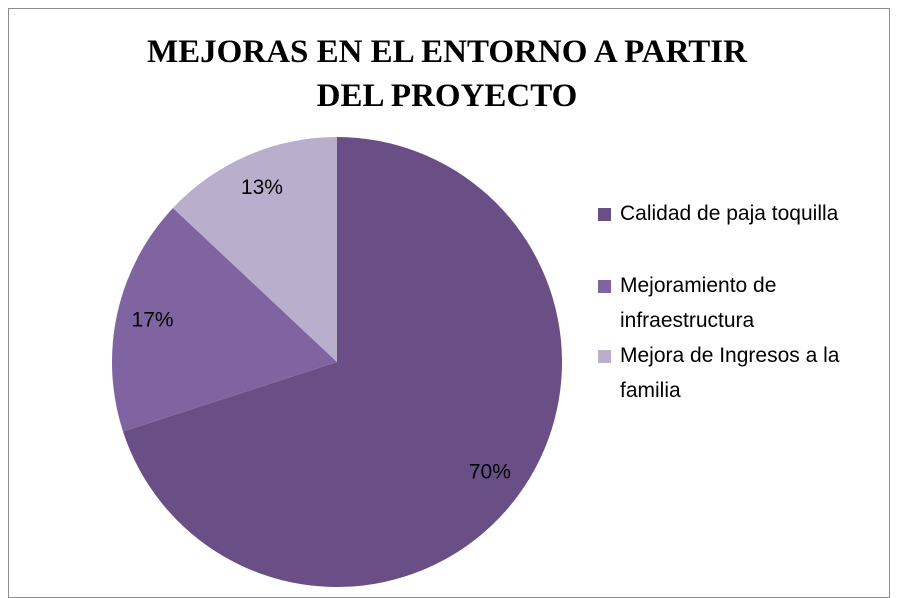 This screenshot has width=900, height=598. What do you see at coordinates (262, 187) in the screenshot?
I see `data-label: 13%` at bounding box center [262, 187].